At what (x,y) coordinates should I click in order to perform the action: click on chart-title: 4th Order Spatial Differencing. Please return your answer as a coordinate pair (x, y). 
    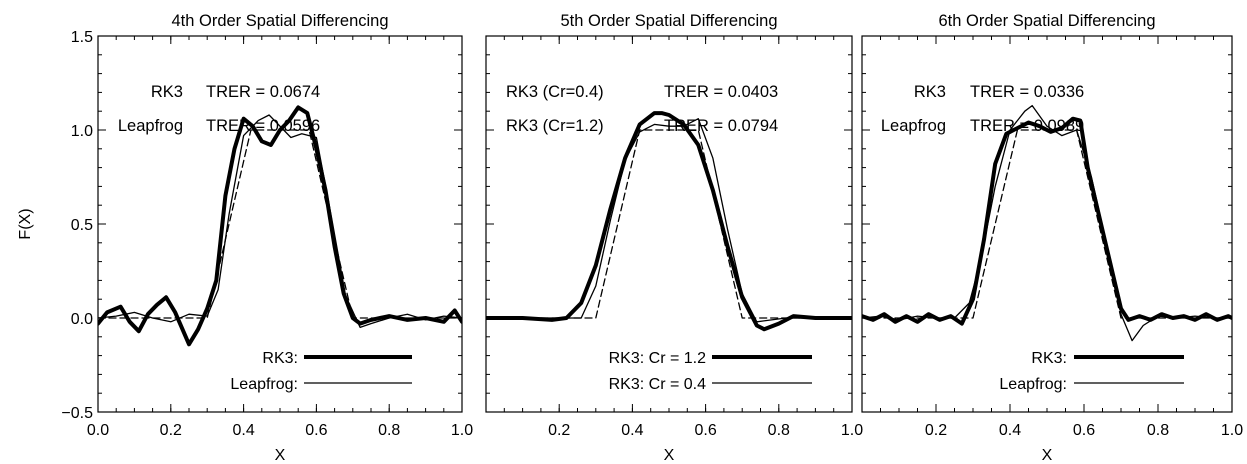
    Looking at the image, I should click on (279, 21).